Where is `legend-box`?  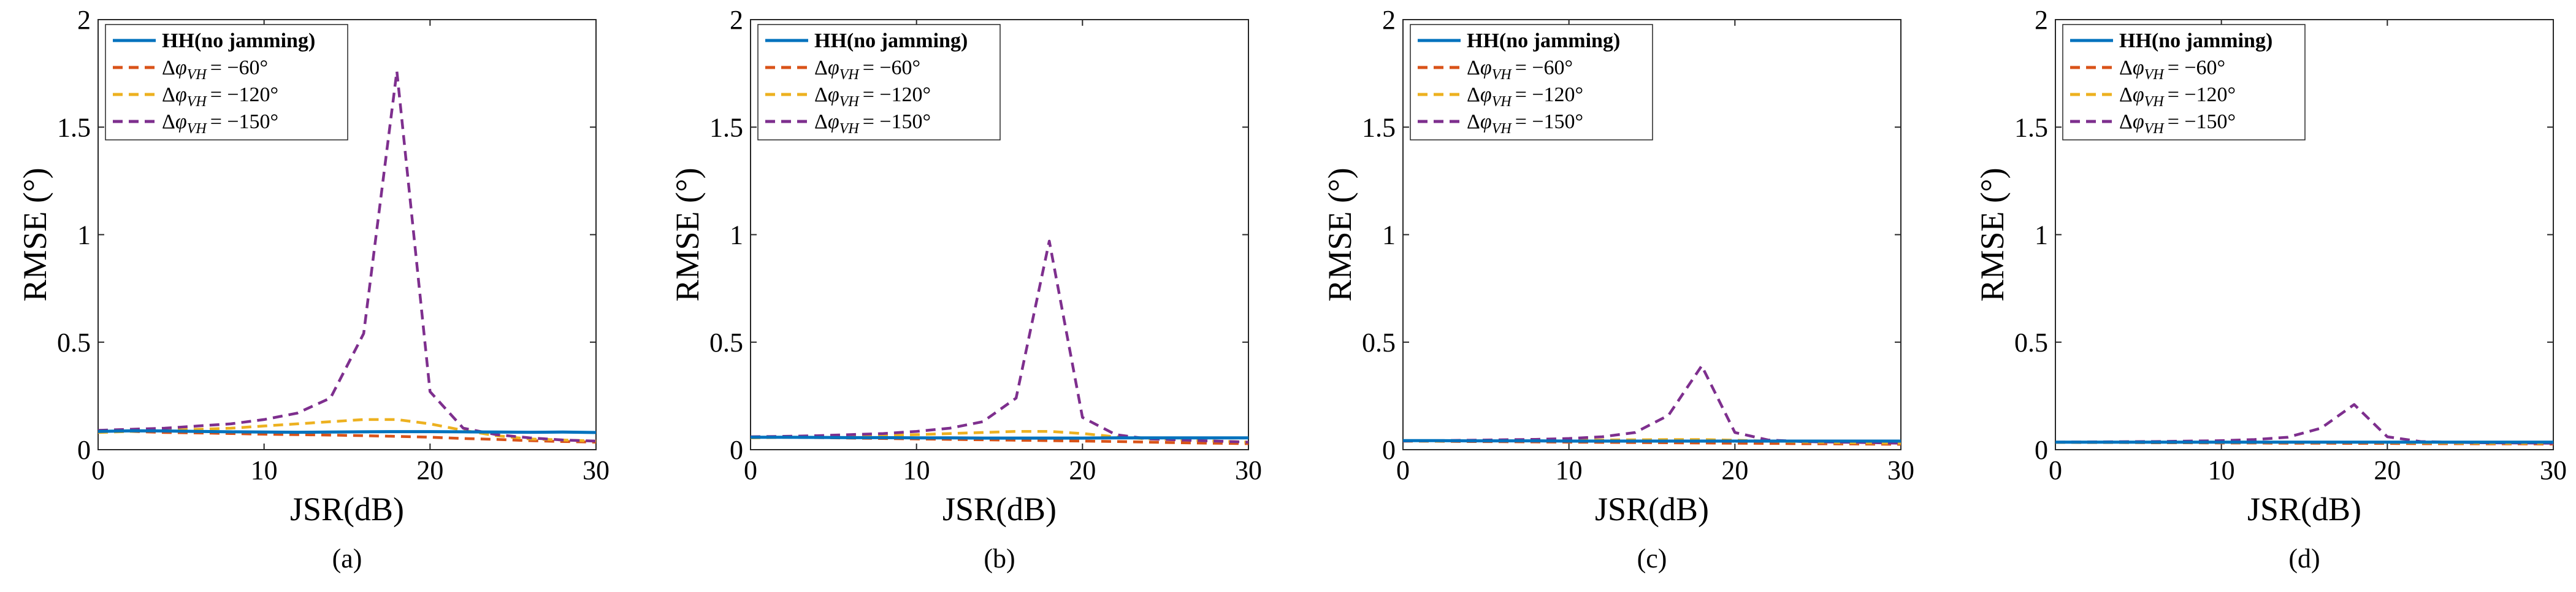 legend-box is located at coordinates (879, 82).